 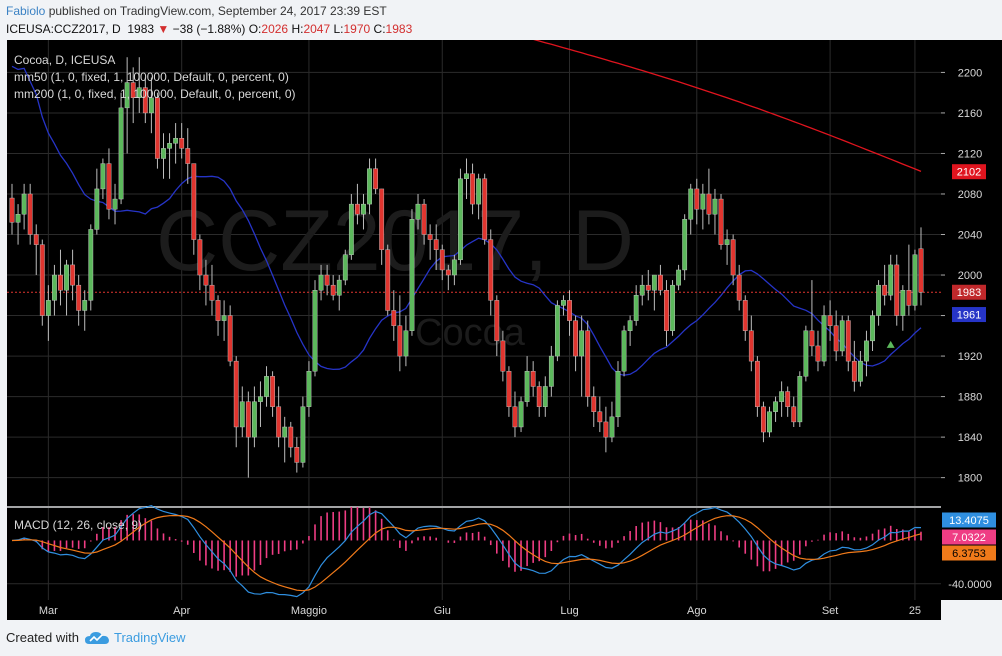 I want to click on time-tick-label: Maggio, so click(x=309, y=611).